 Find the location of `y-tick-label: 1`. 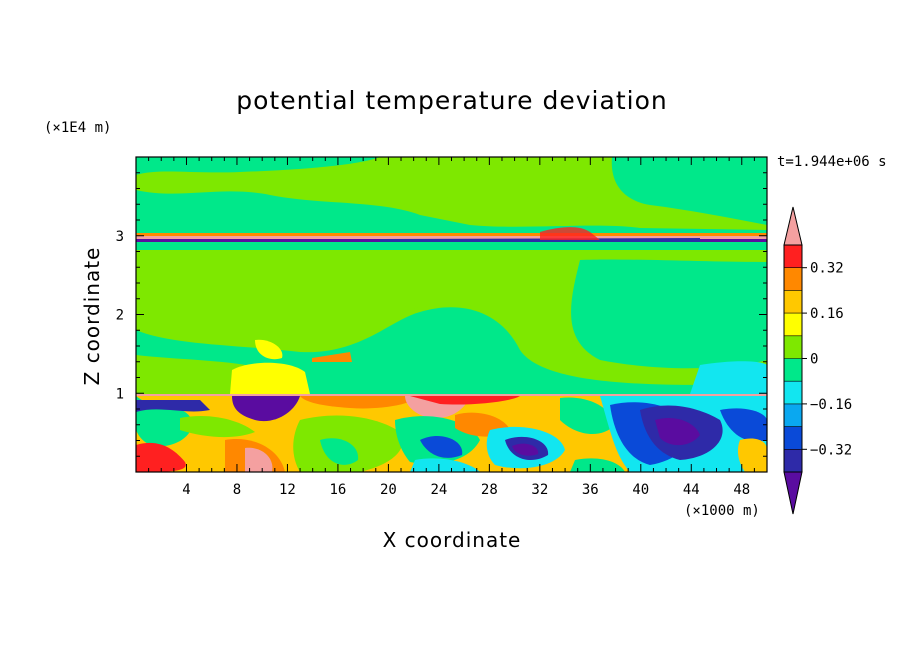

y-tick-label: 1 is located at coordinates (120, 394).